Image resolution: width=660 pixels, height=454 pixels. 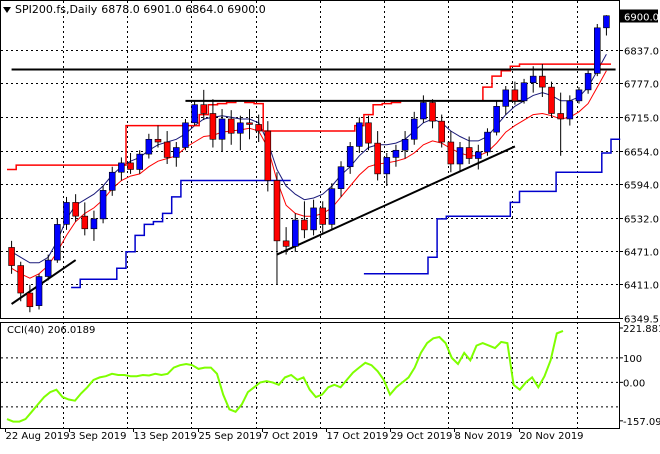 I want to click on x-tick-label: 17 Oct 2019, so click(x=358, y=436).